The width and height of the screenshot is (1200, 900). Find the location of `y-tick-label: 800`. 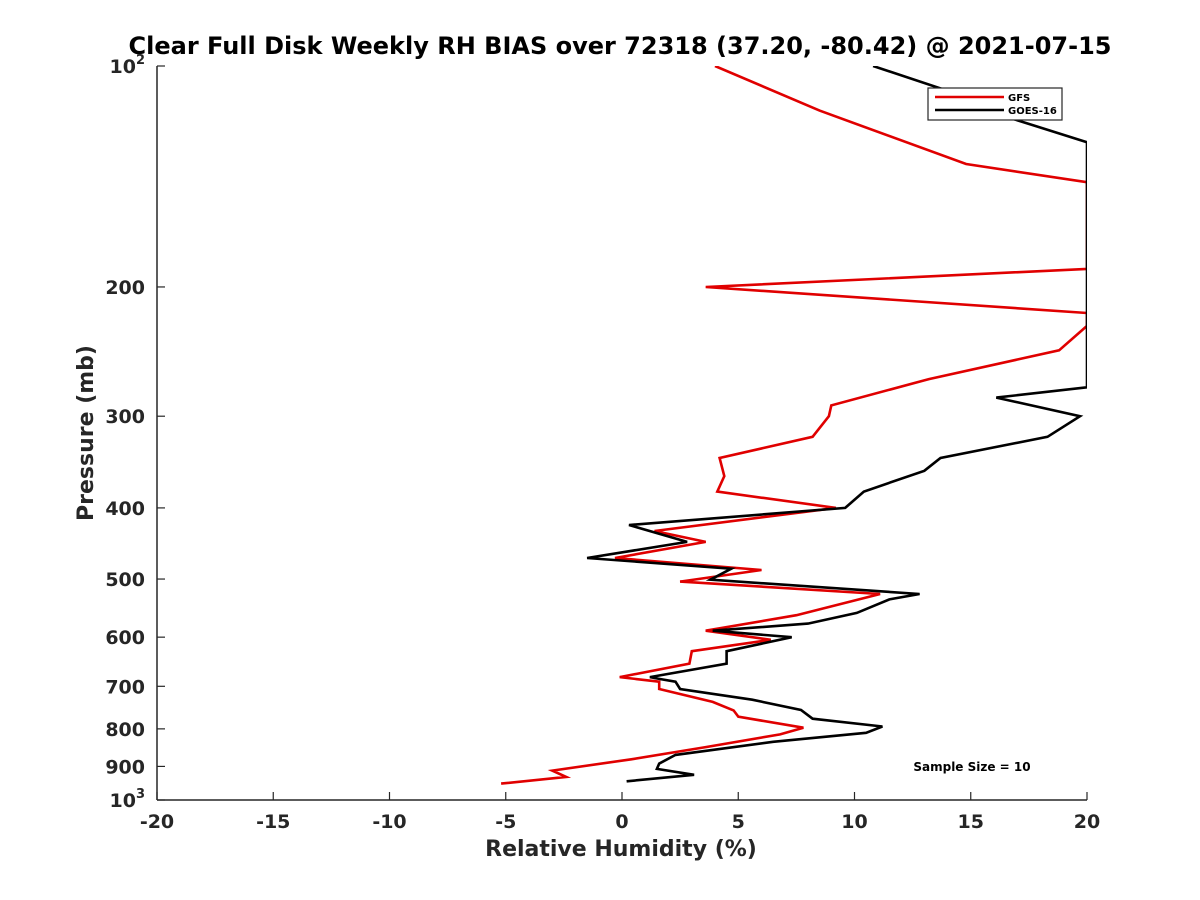

y-tick-label: 800 is located at coordinates (125, 730).